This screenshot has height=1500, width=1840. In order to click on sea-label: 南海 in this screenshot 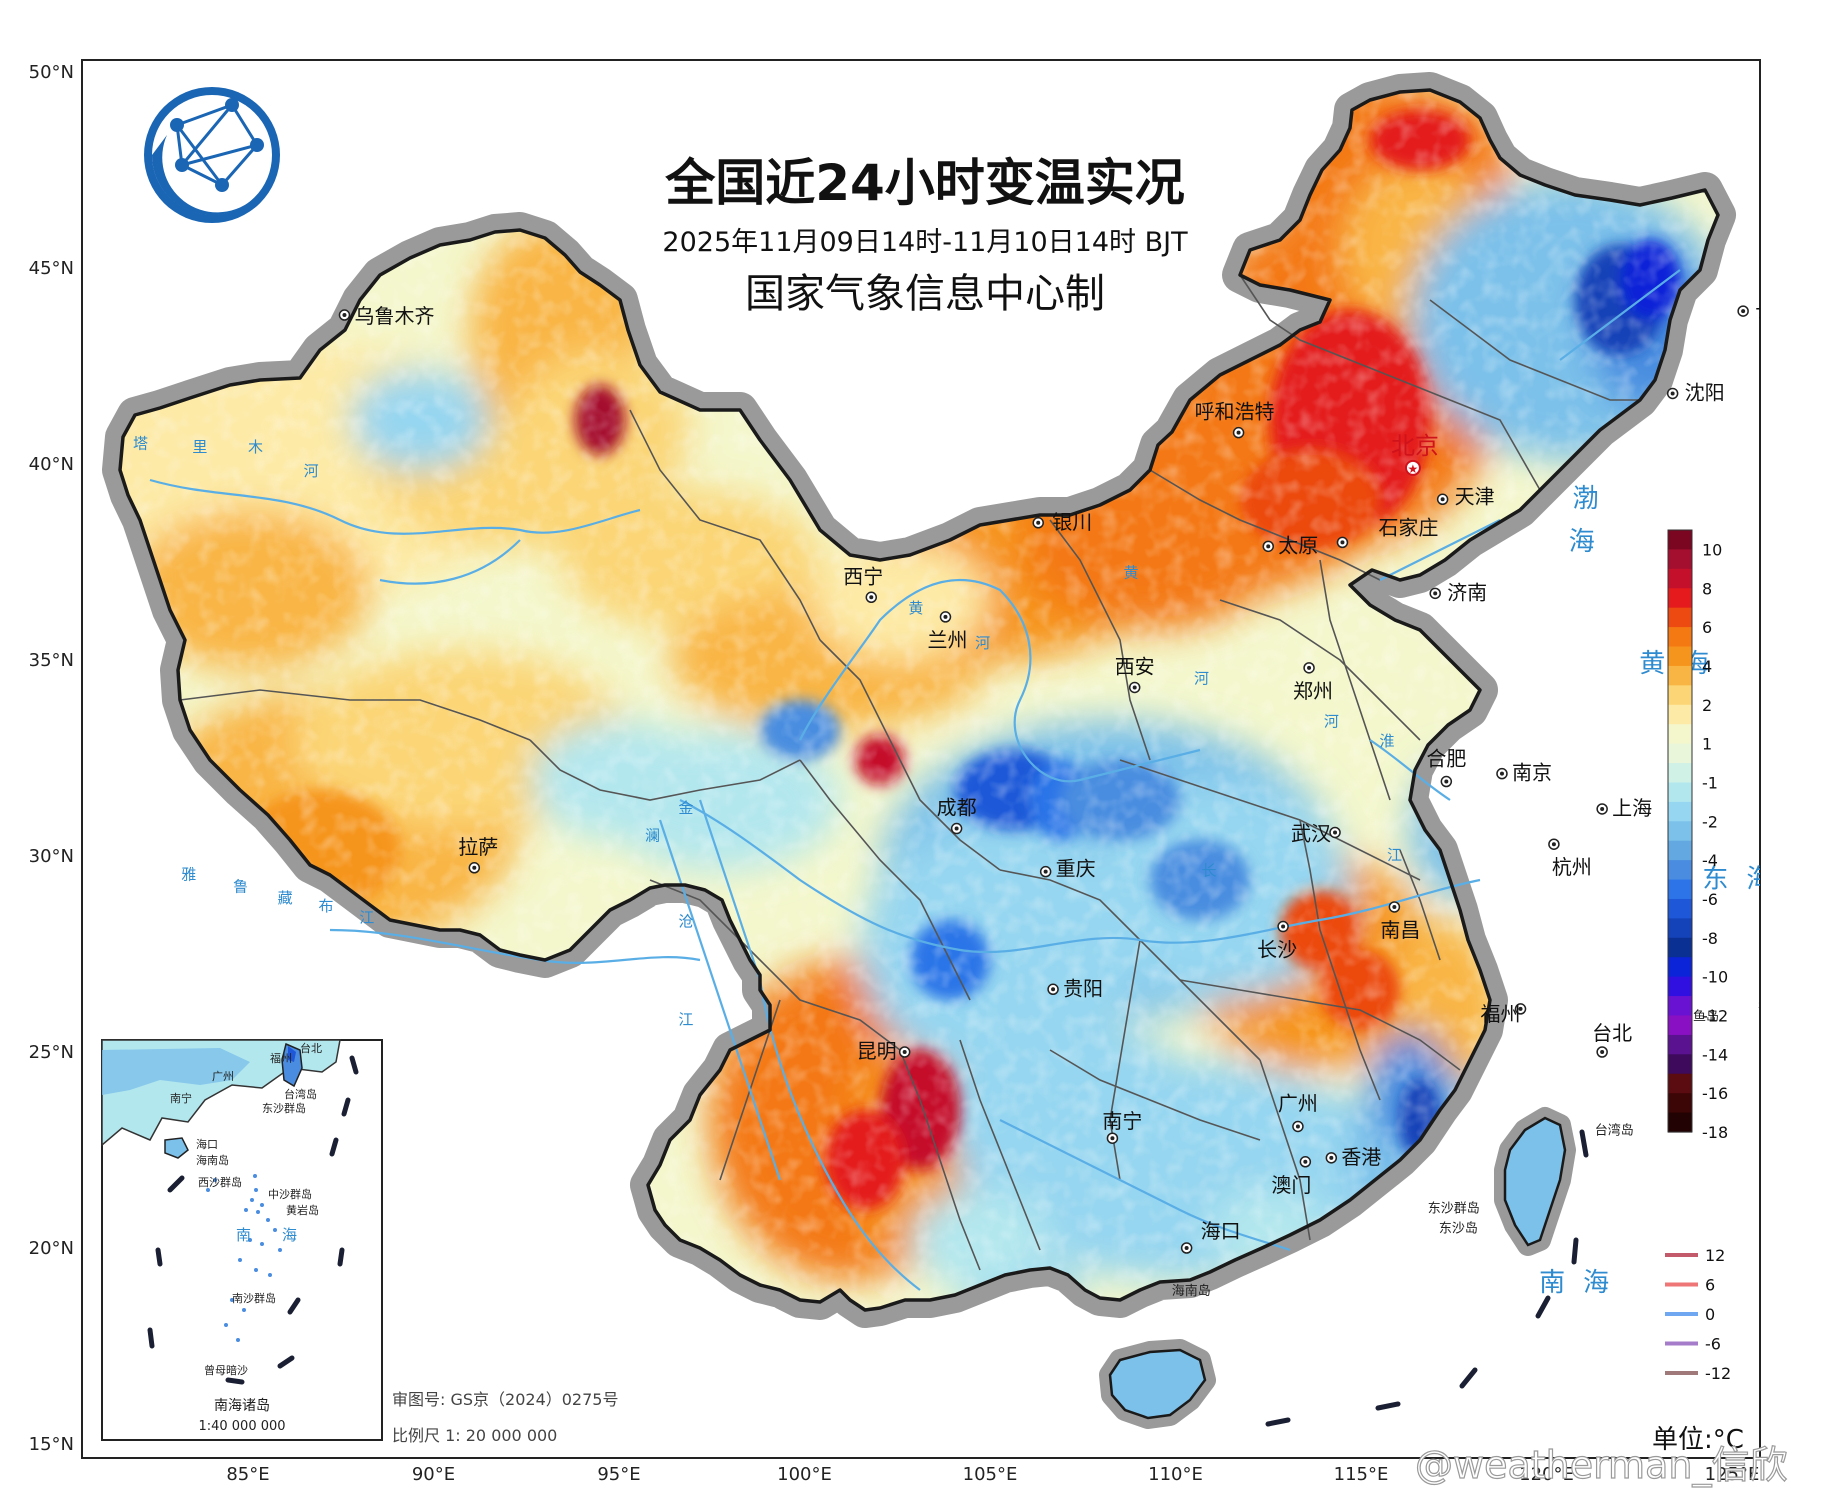, I will do `click(1583, 1283)`.